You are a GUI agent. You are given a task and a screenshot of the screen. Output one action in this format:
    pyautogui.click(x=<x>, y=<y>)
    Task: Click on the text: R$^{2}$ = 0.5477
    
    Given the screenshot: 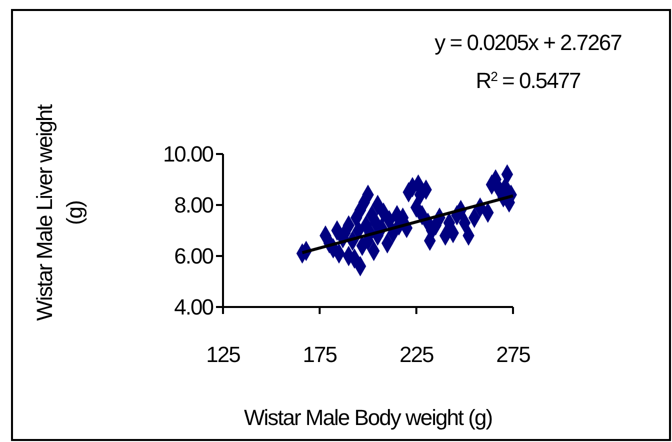 What is the action you would take?
    pyautogui.click(x=529, y=80)
    